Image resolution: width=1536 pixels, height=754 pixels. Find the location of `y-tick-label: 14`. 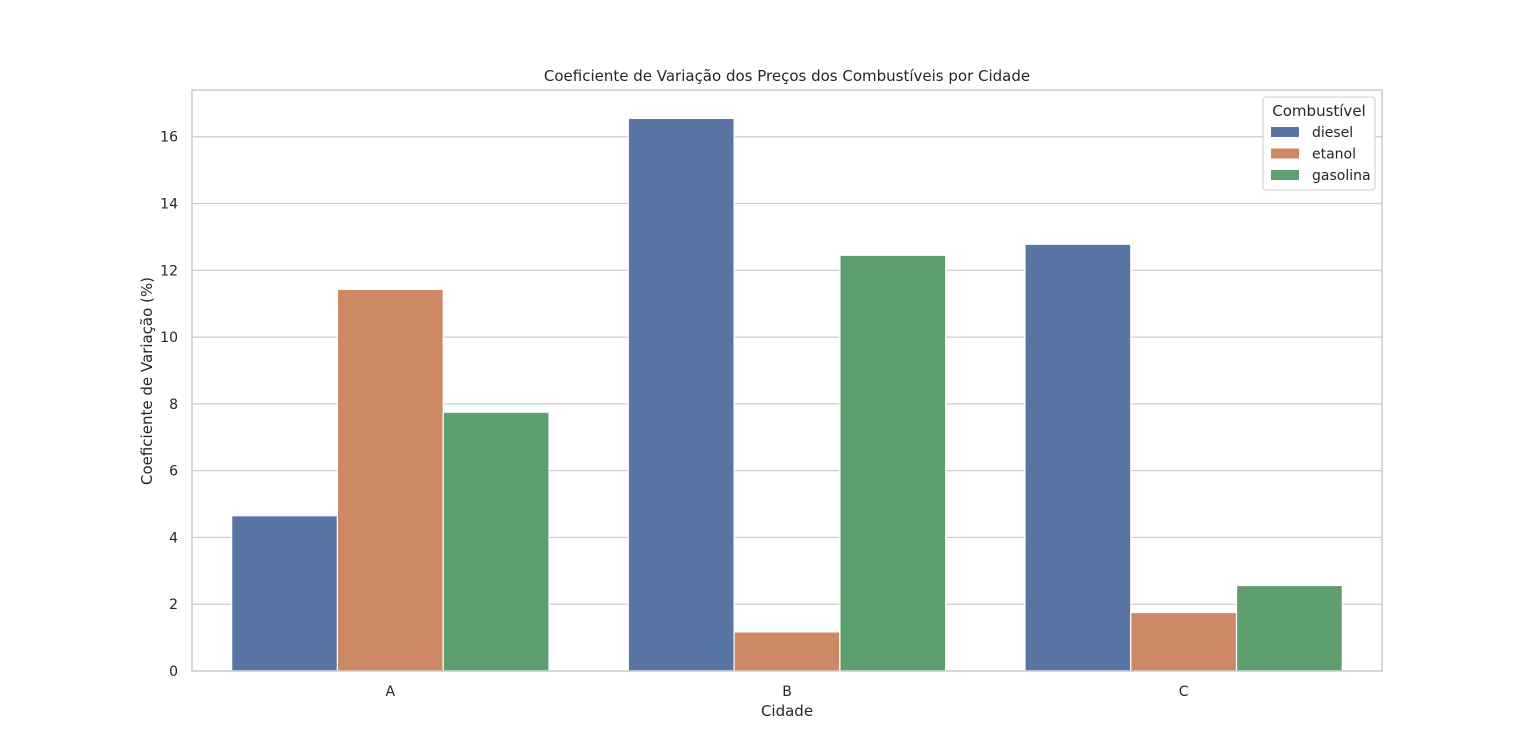

y-tick-label: 14 is located at coordinates (169, 205).